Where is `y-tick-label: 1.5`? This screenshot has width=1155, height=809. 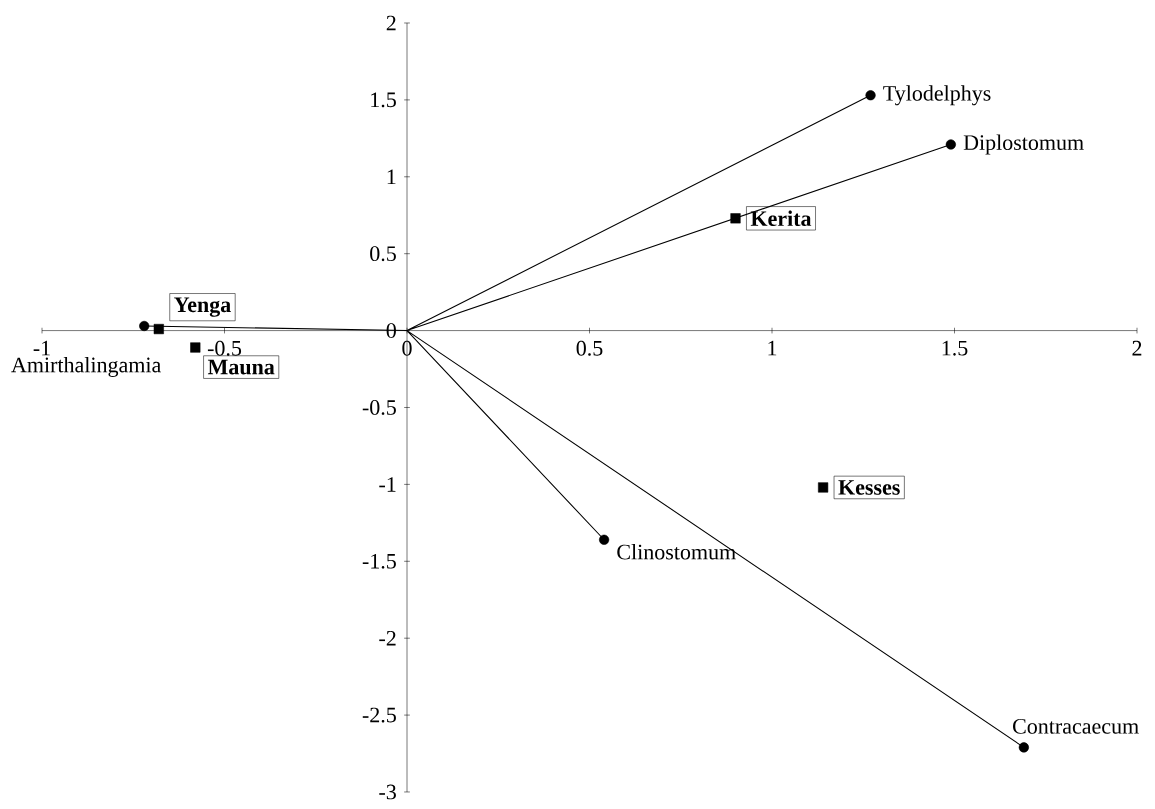
y-tick-label: 1.5 is located at coordinates (383, 100).